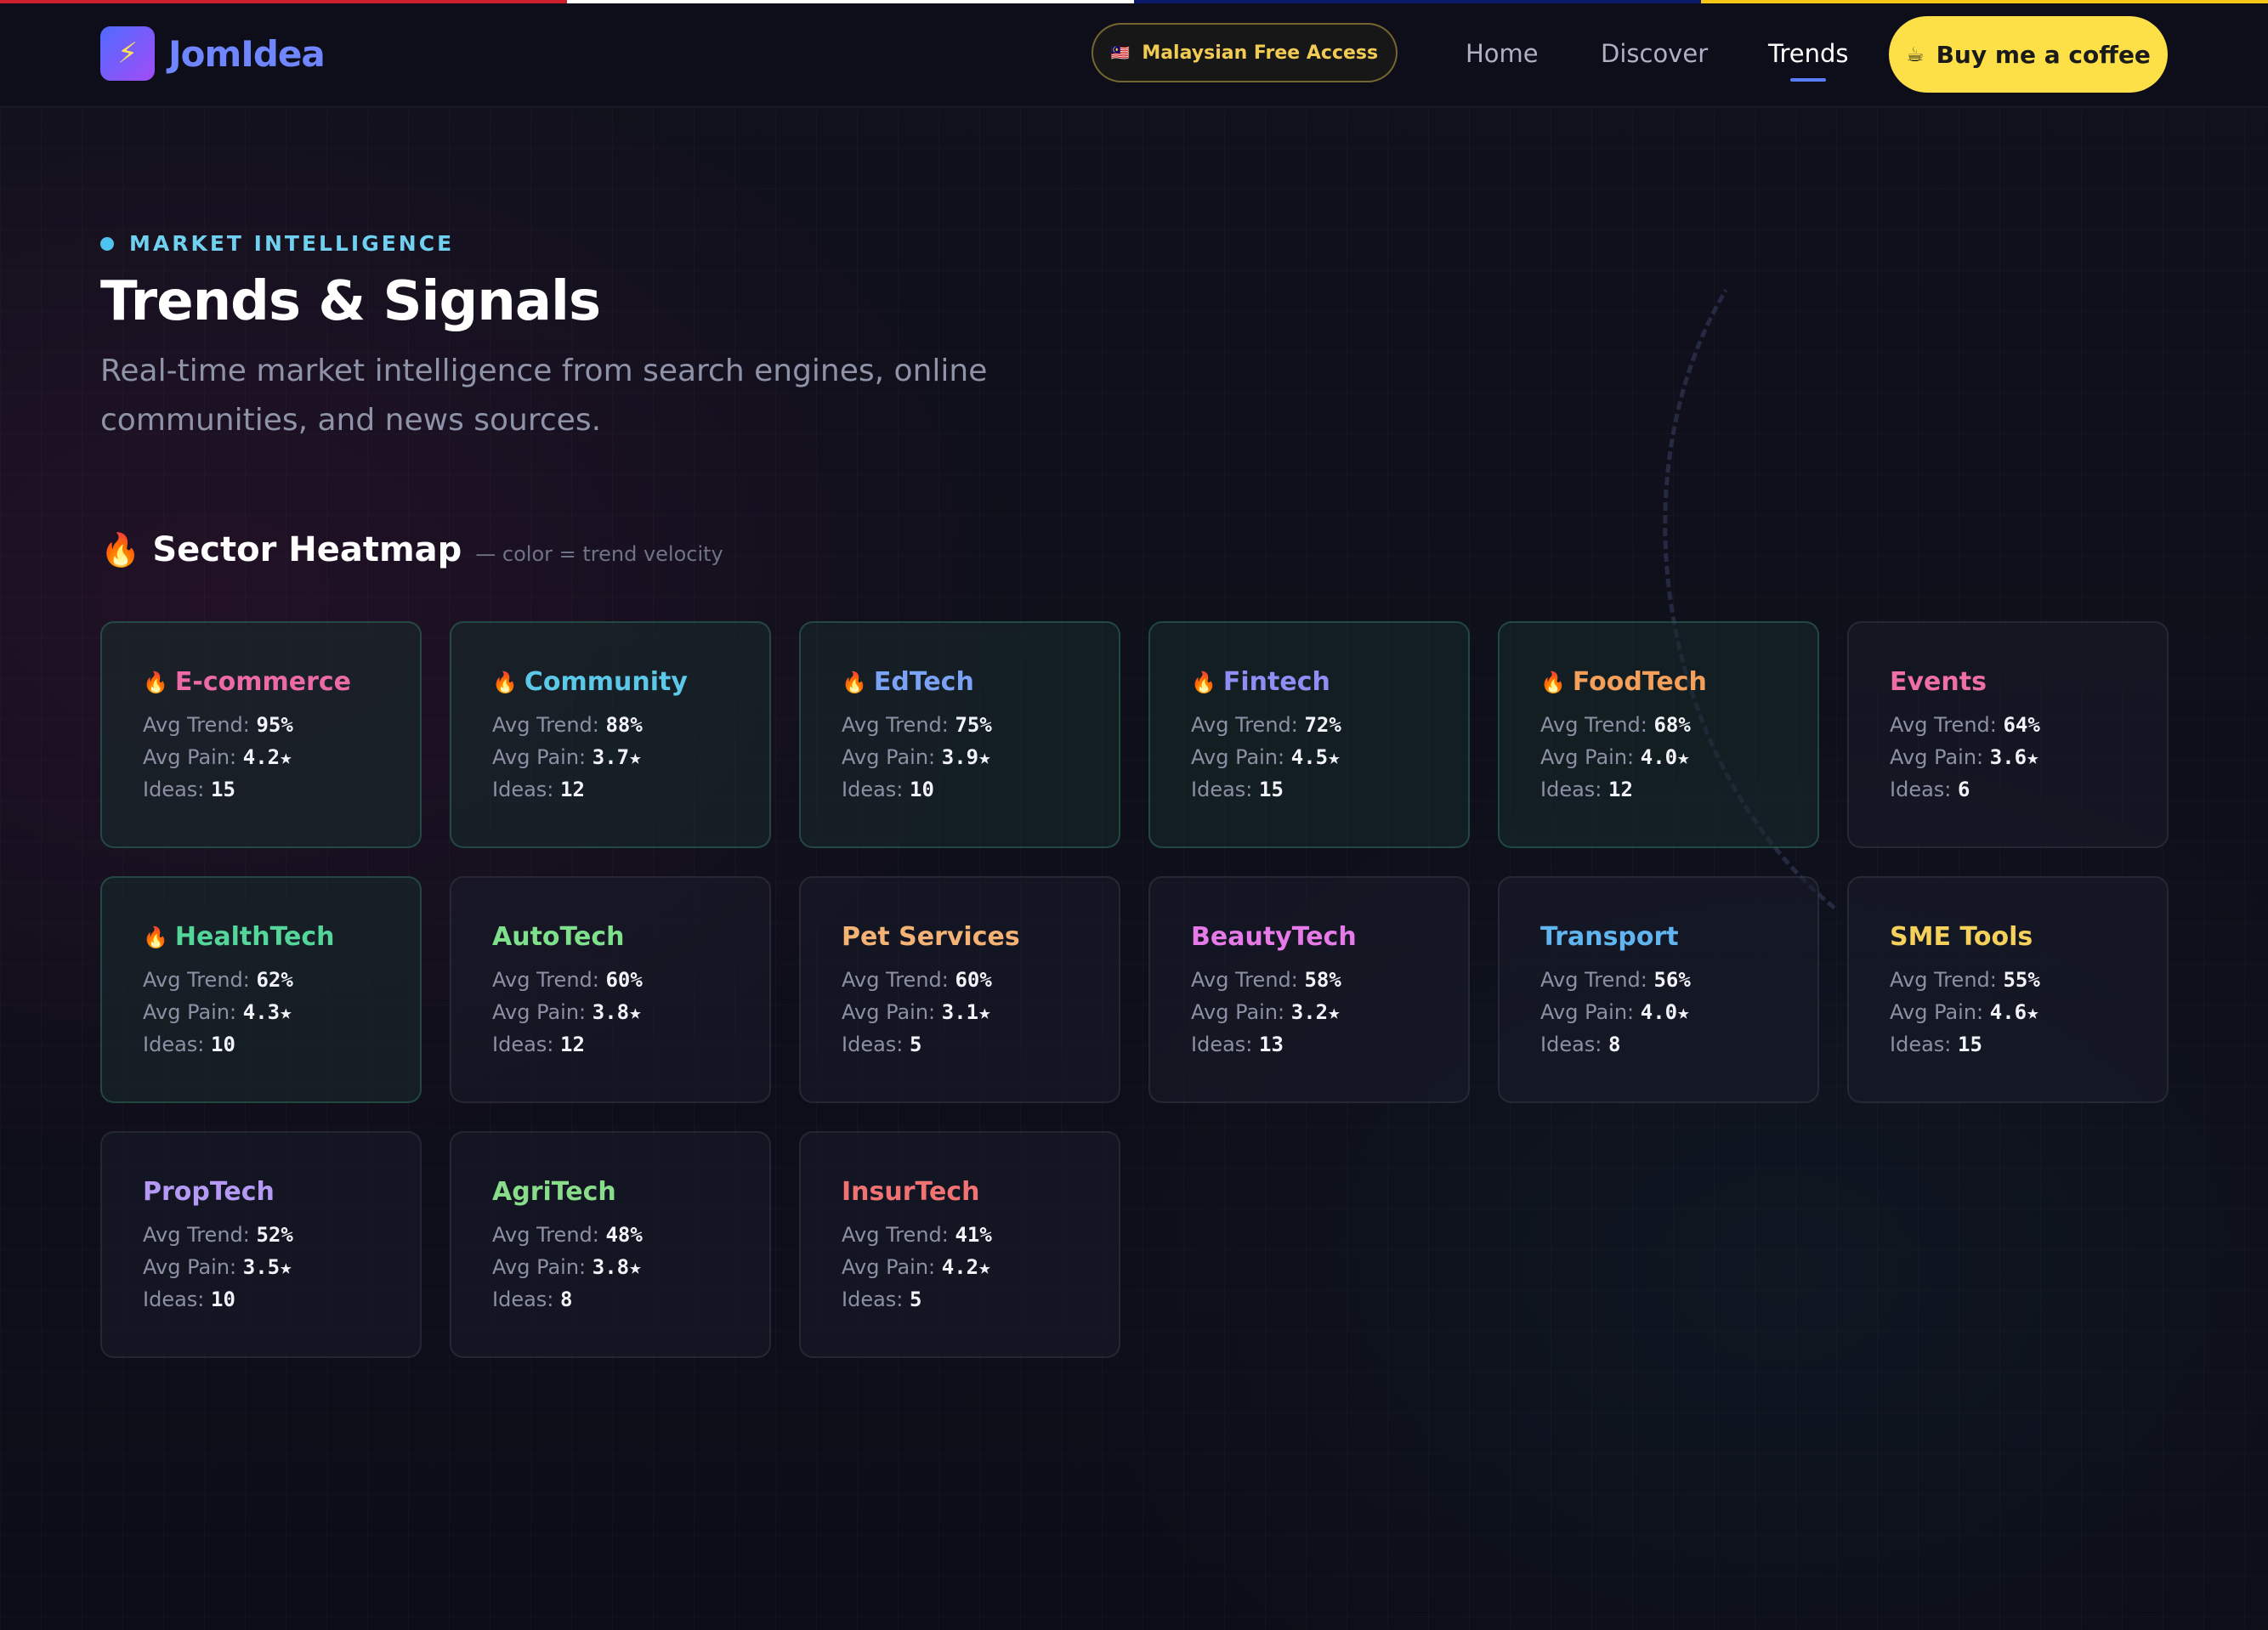  I want to click on ideas-count-value: 12, so click(572, 789).